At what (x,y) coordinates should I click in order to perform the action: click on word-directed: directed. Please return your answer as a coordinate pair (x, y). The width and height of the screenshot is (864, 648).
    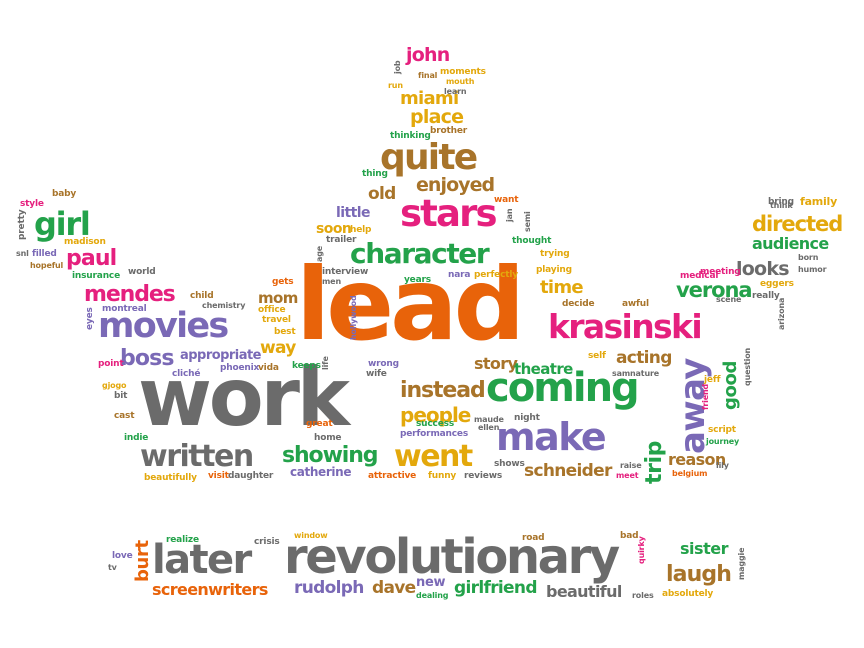
    Looking at the image, I should click on (797, 224).